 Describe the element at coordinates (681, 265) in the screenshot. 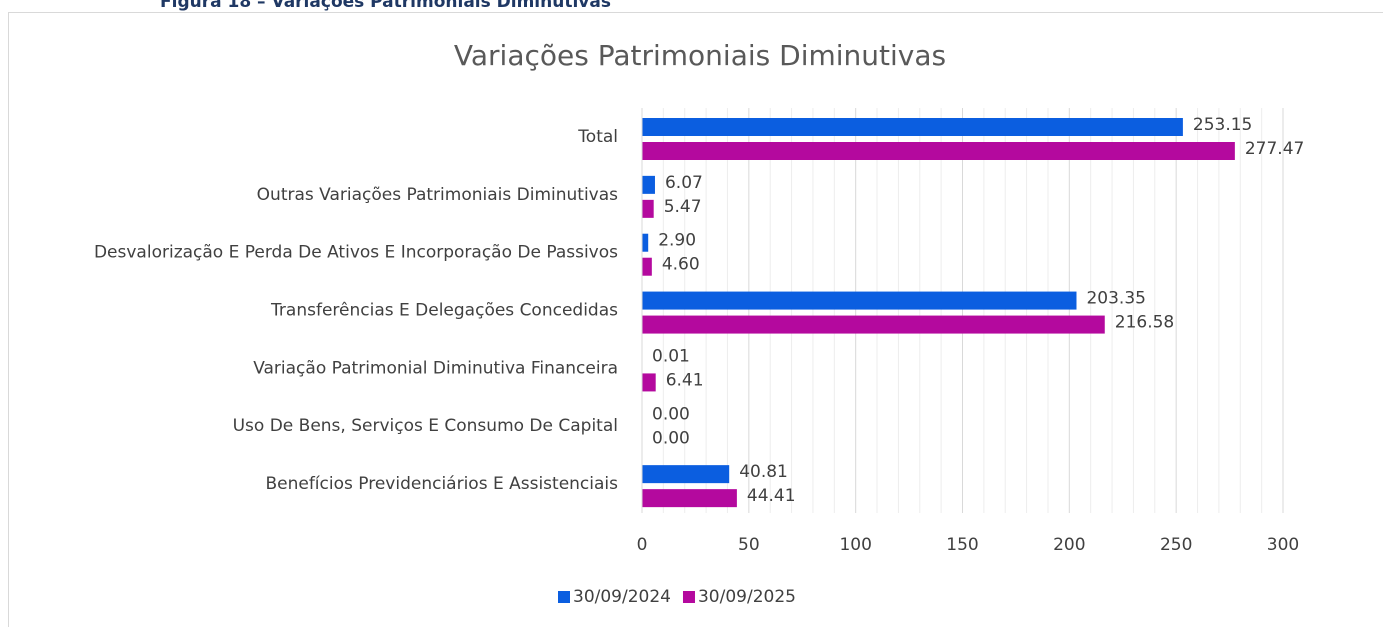

I see `data-label: 4.60` at that location.